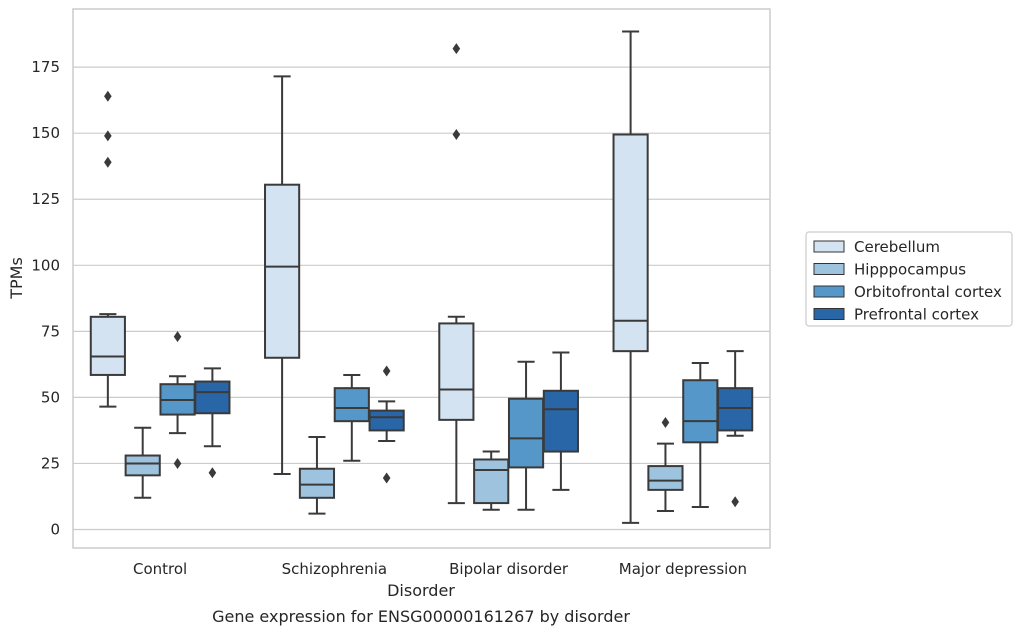 Image resolution: width=1023 pixels, height=634 pixels. I want to click on legend-label: Prefrontal cortex, so click(916, 315).